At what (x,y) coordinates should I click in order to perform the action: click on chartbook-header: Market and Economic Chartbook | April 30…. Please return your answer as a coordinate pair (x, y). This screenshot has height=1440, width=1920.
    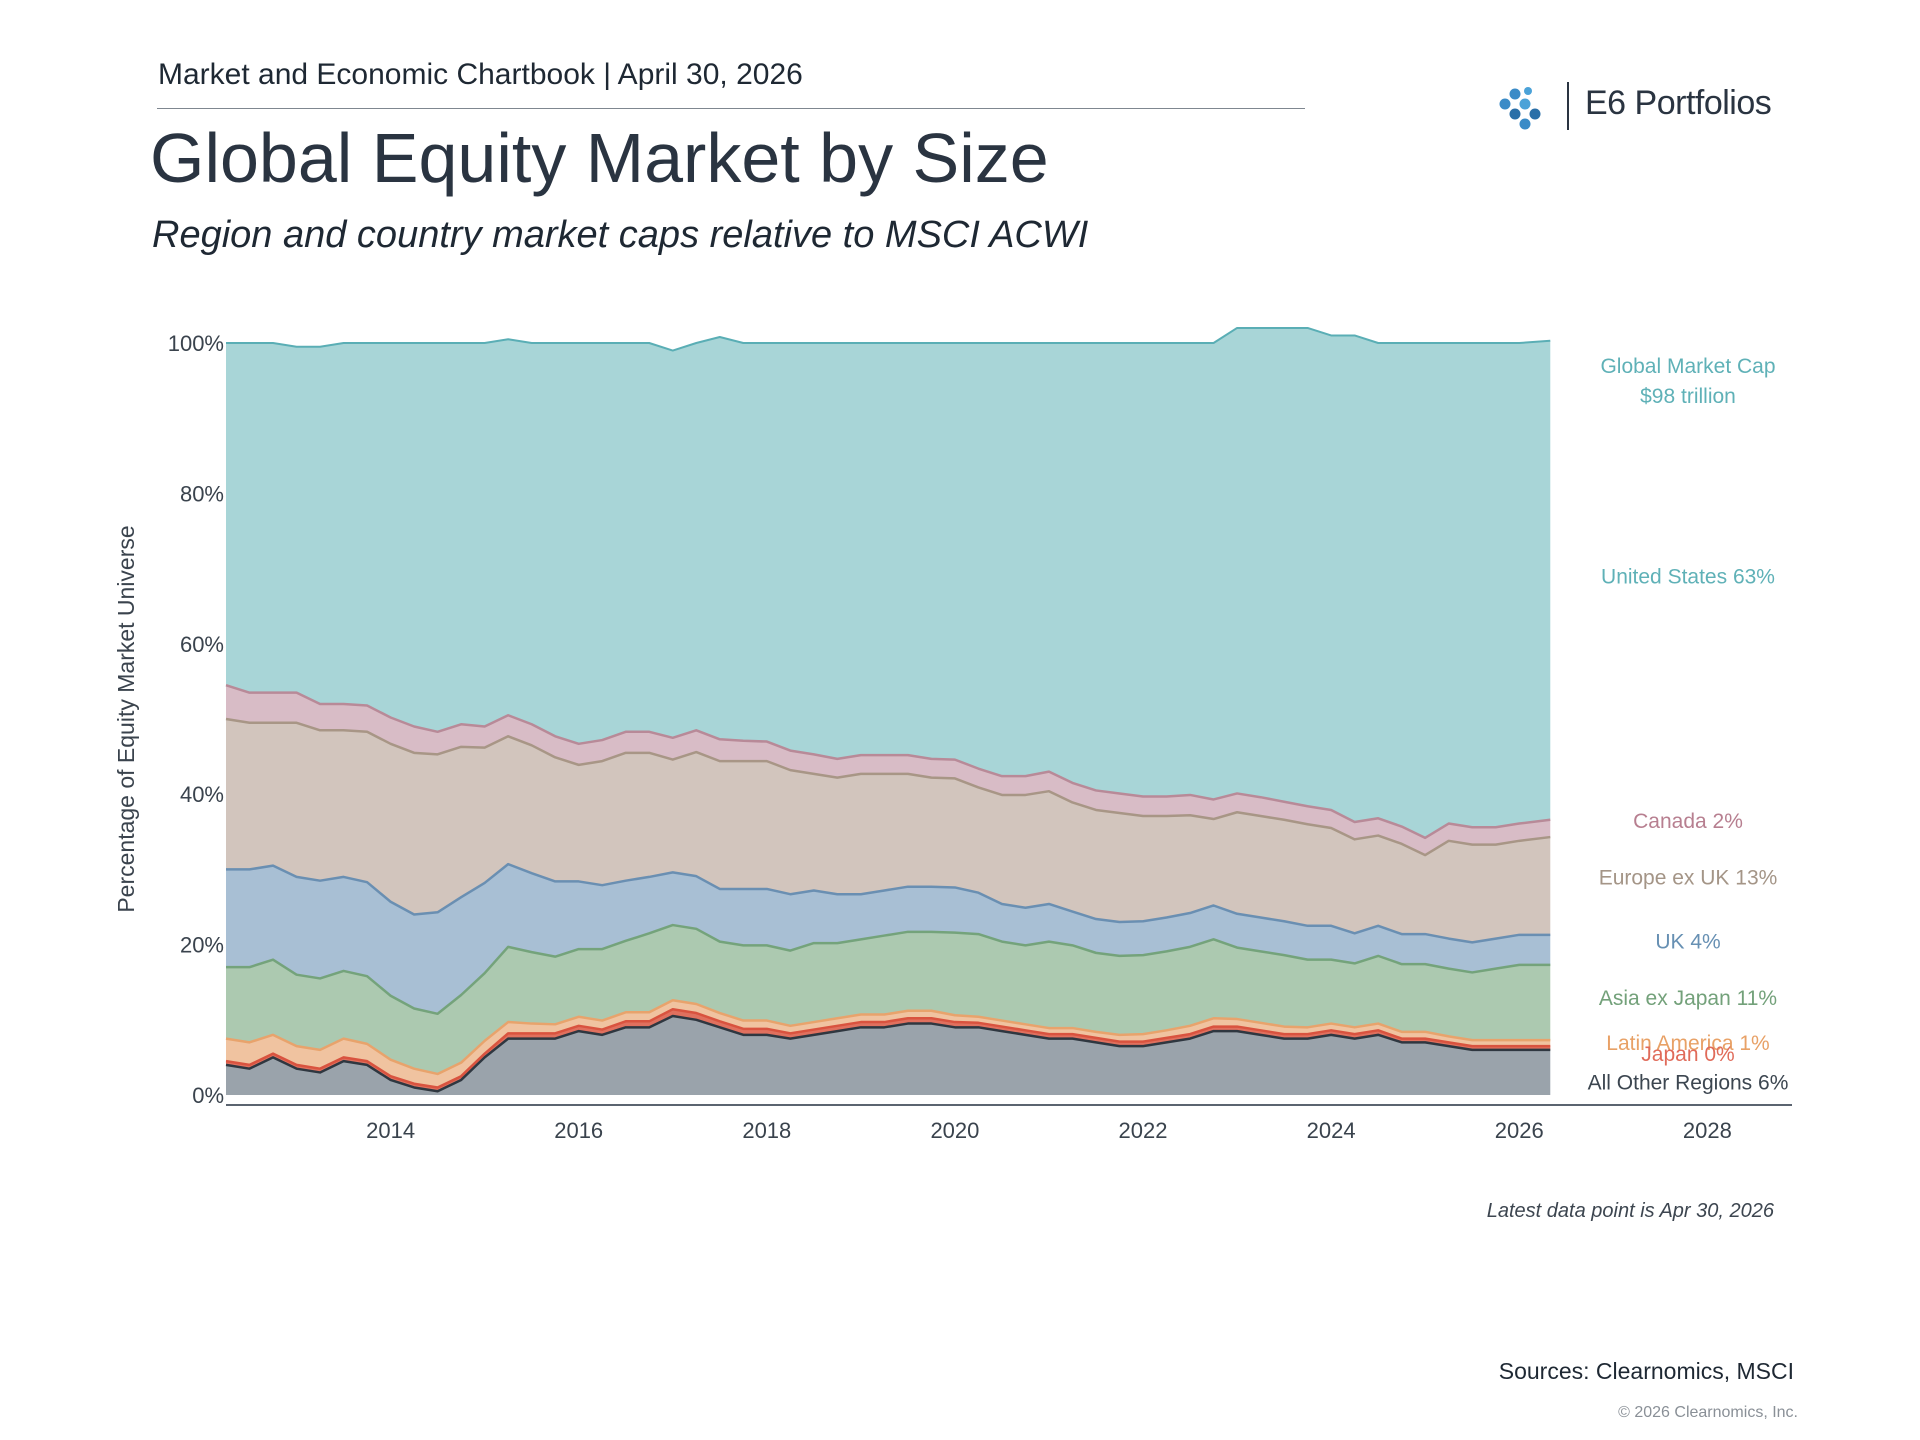
    Looking at the image, I should click on (480, 74).